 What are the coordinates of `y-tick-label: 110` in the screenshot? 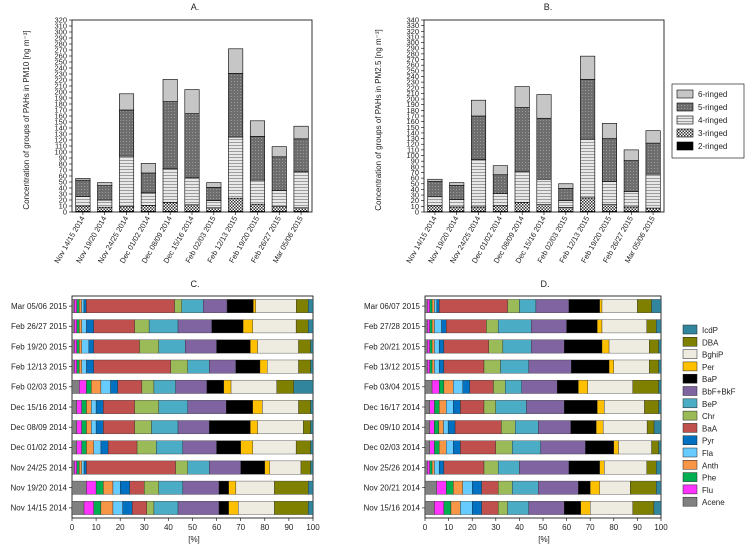 It's located at (413, 149).